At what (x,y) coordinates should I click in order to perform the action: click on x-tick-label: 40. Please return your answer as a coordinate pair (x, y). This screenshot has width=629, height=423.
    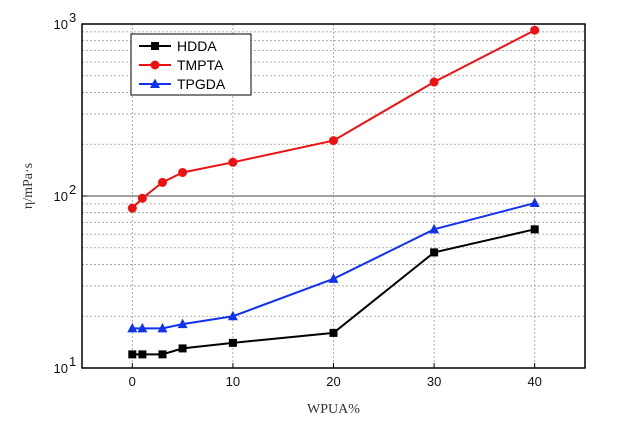
    Looking at the image, I should click on (534, 381).